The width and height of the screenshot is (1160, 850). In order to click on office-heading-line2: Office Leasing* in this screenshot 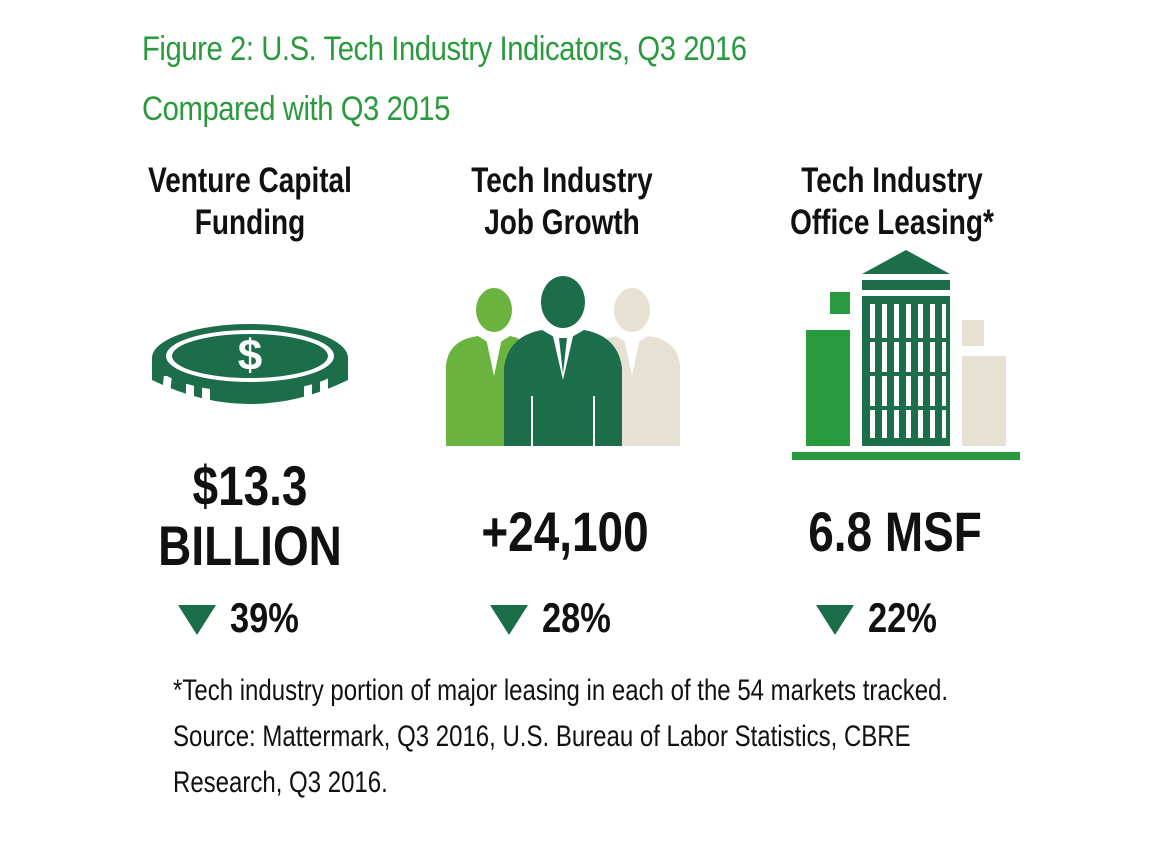, I will do `click(892, 222)`.